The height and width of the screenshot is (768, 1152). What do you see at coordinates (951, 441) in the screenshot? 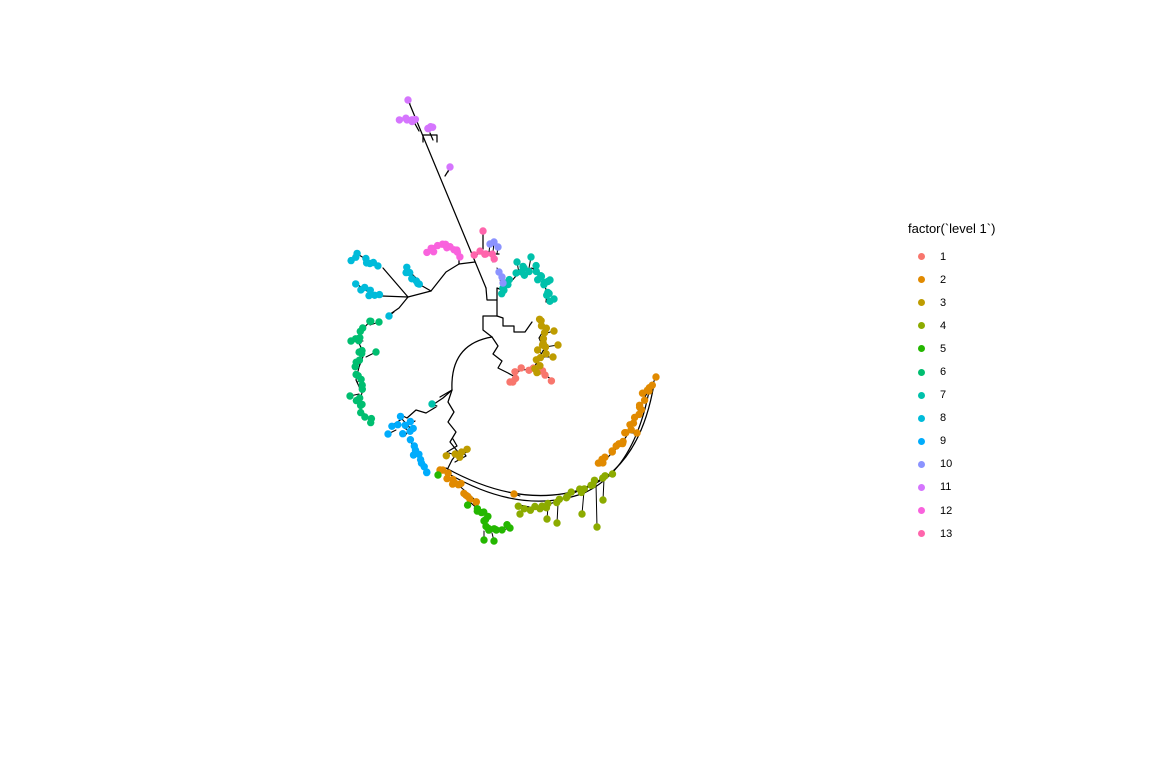
I see `legend-item-9: 9` at bounding box center [951, 441].